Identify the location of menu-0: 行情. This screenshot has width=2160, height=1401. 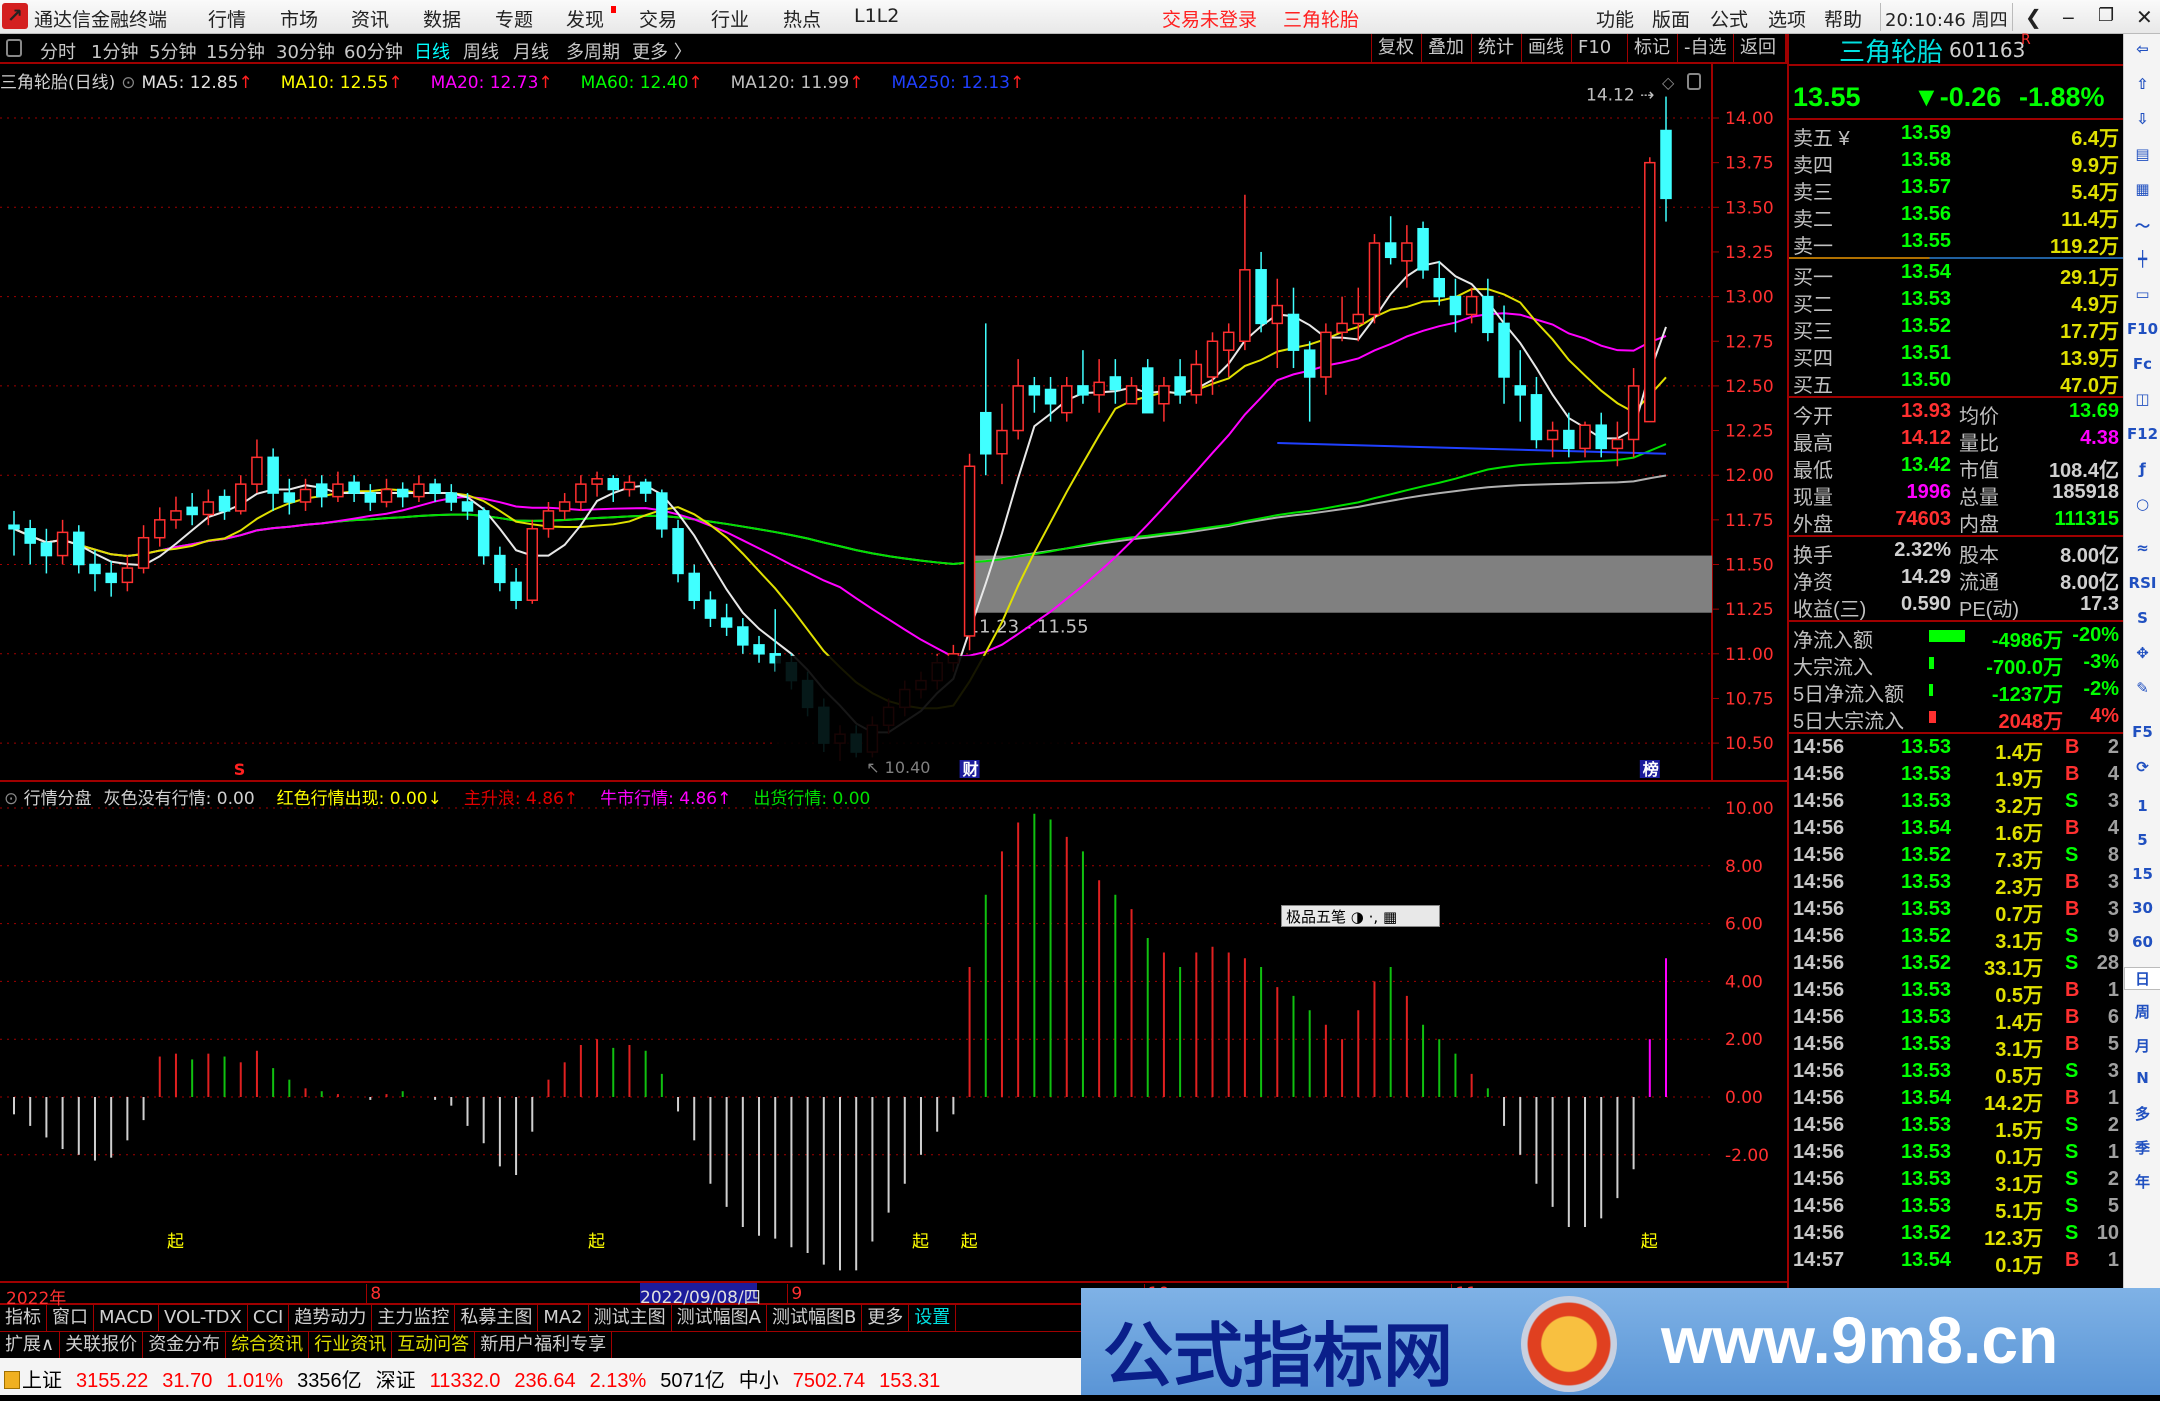
(227, 20).